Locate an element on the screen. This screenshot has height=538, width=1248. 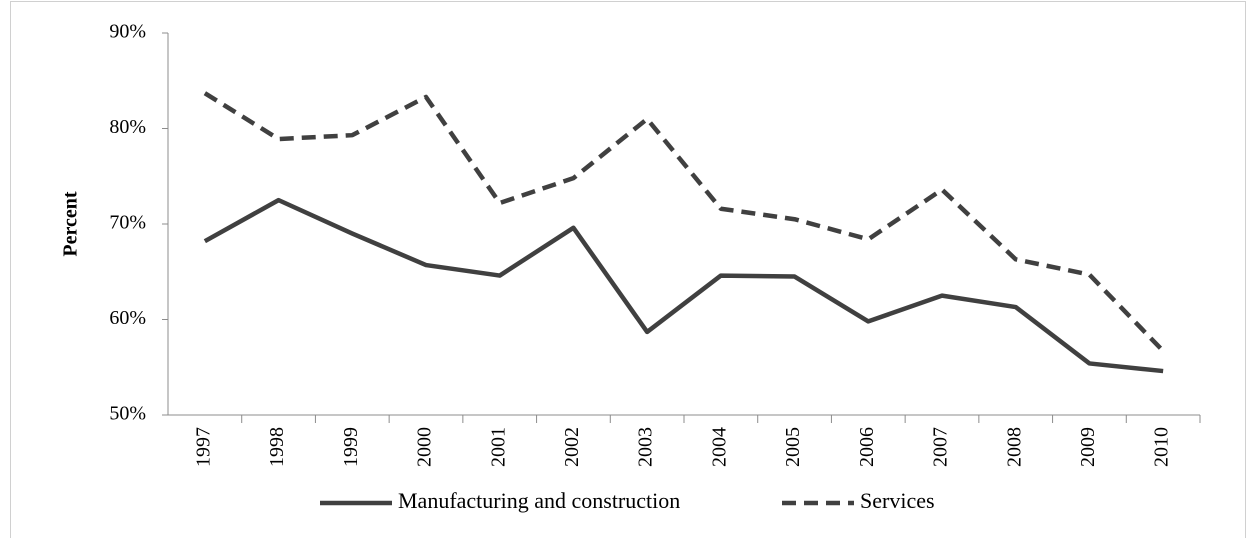
x-tick-label: 1999 is located at coordinates (351, 447).